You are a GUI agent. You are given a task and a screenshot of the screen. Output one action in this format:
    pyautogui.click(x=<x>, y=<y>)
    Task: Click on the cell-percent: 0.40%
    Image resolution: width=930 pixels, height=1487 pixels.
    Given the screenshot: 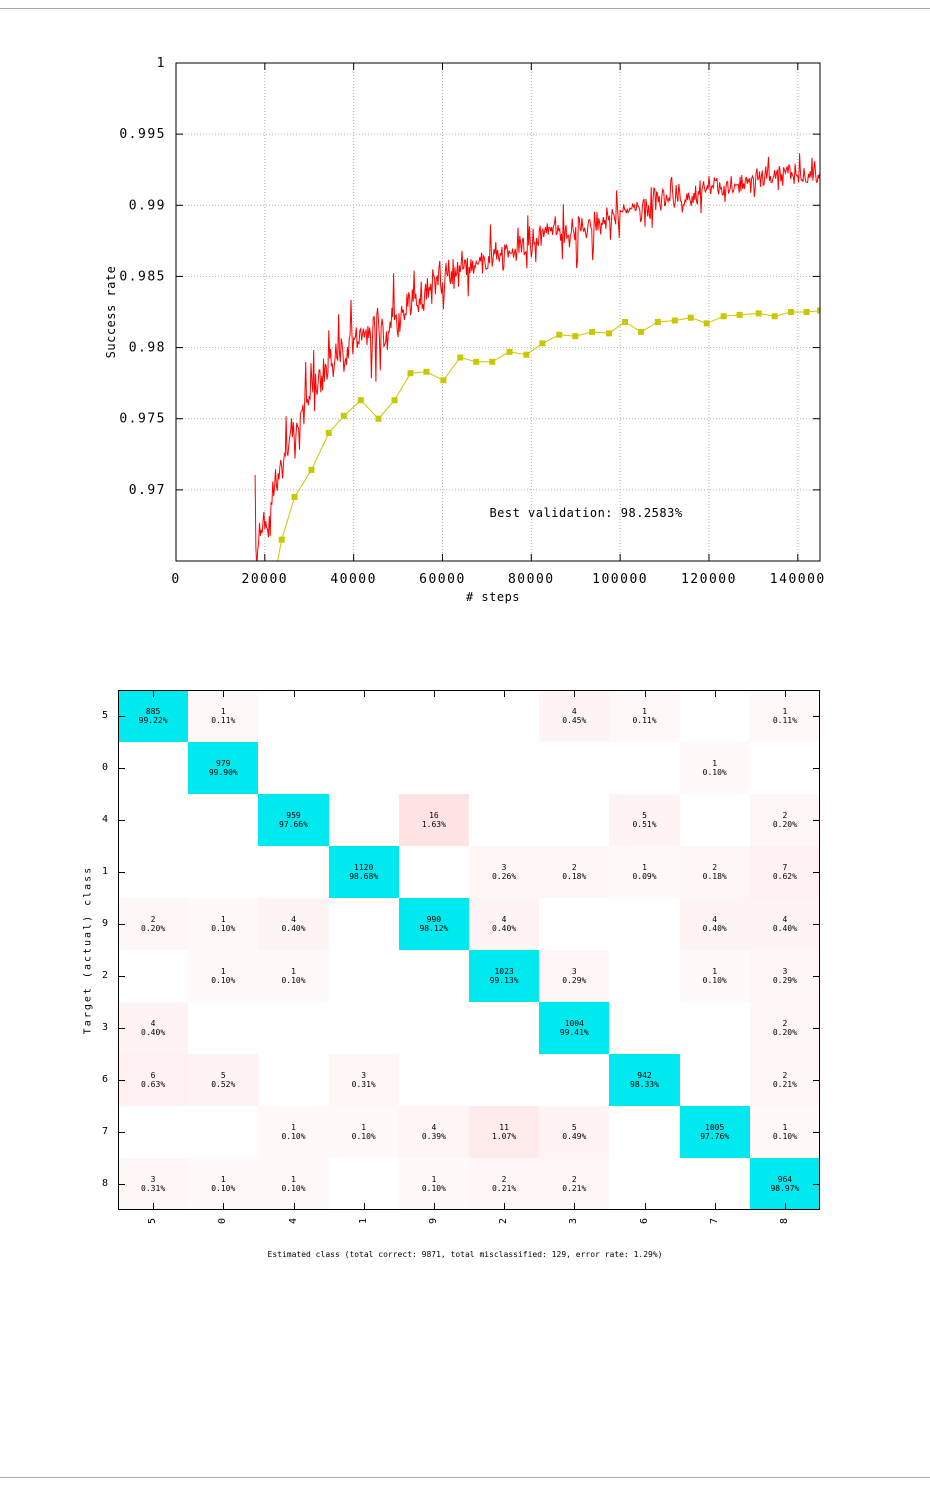 What is the action you would take?
    pyautogui.click(x=293, y=928)
    